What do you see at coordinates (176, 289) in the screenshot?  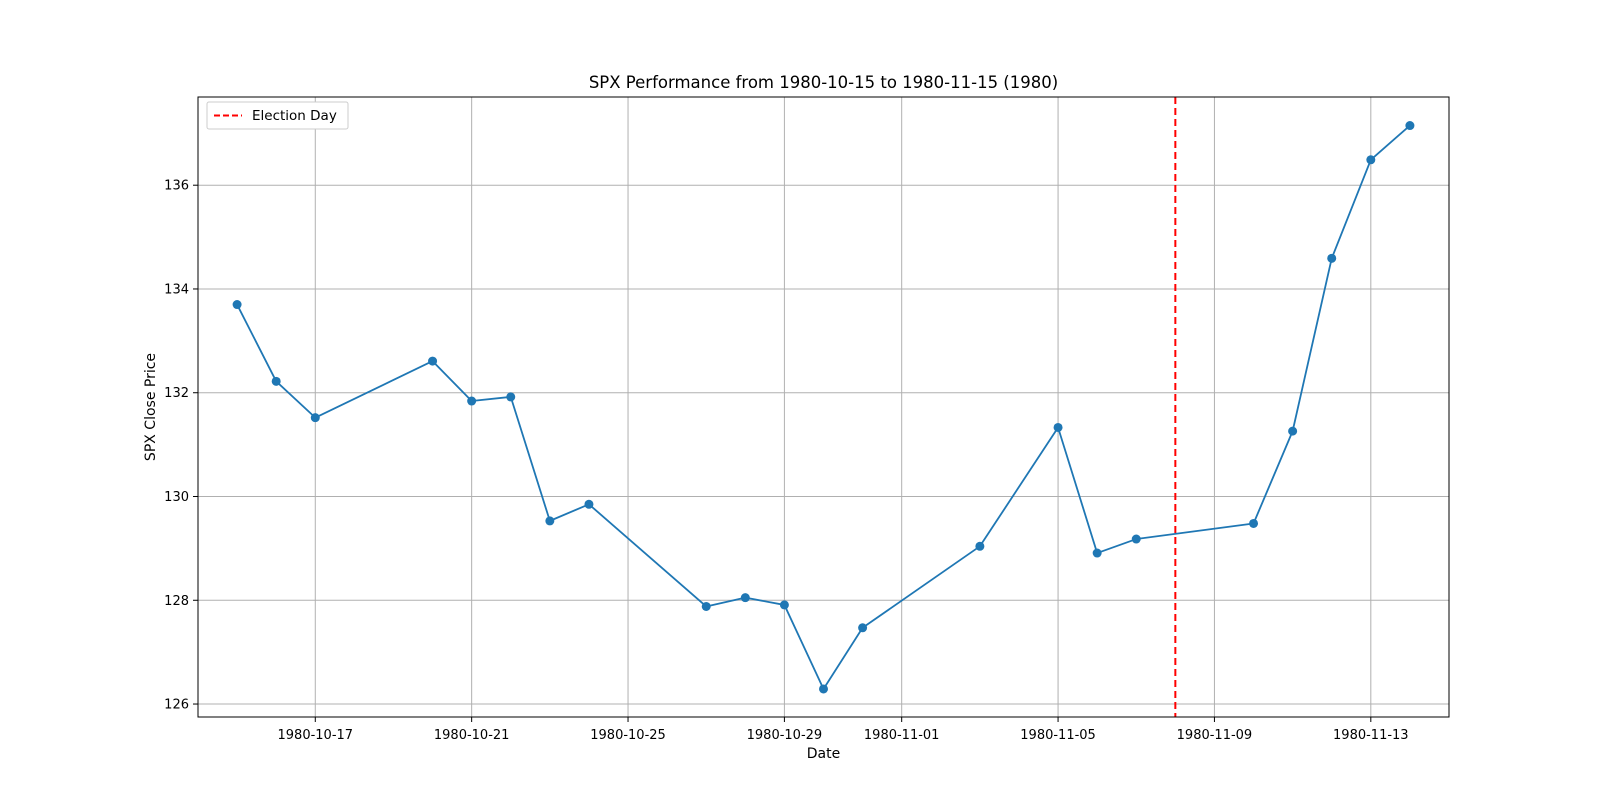 I see `y-tick-label: 134` at bounding box center [176, 289].